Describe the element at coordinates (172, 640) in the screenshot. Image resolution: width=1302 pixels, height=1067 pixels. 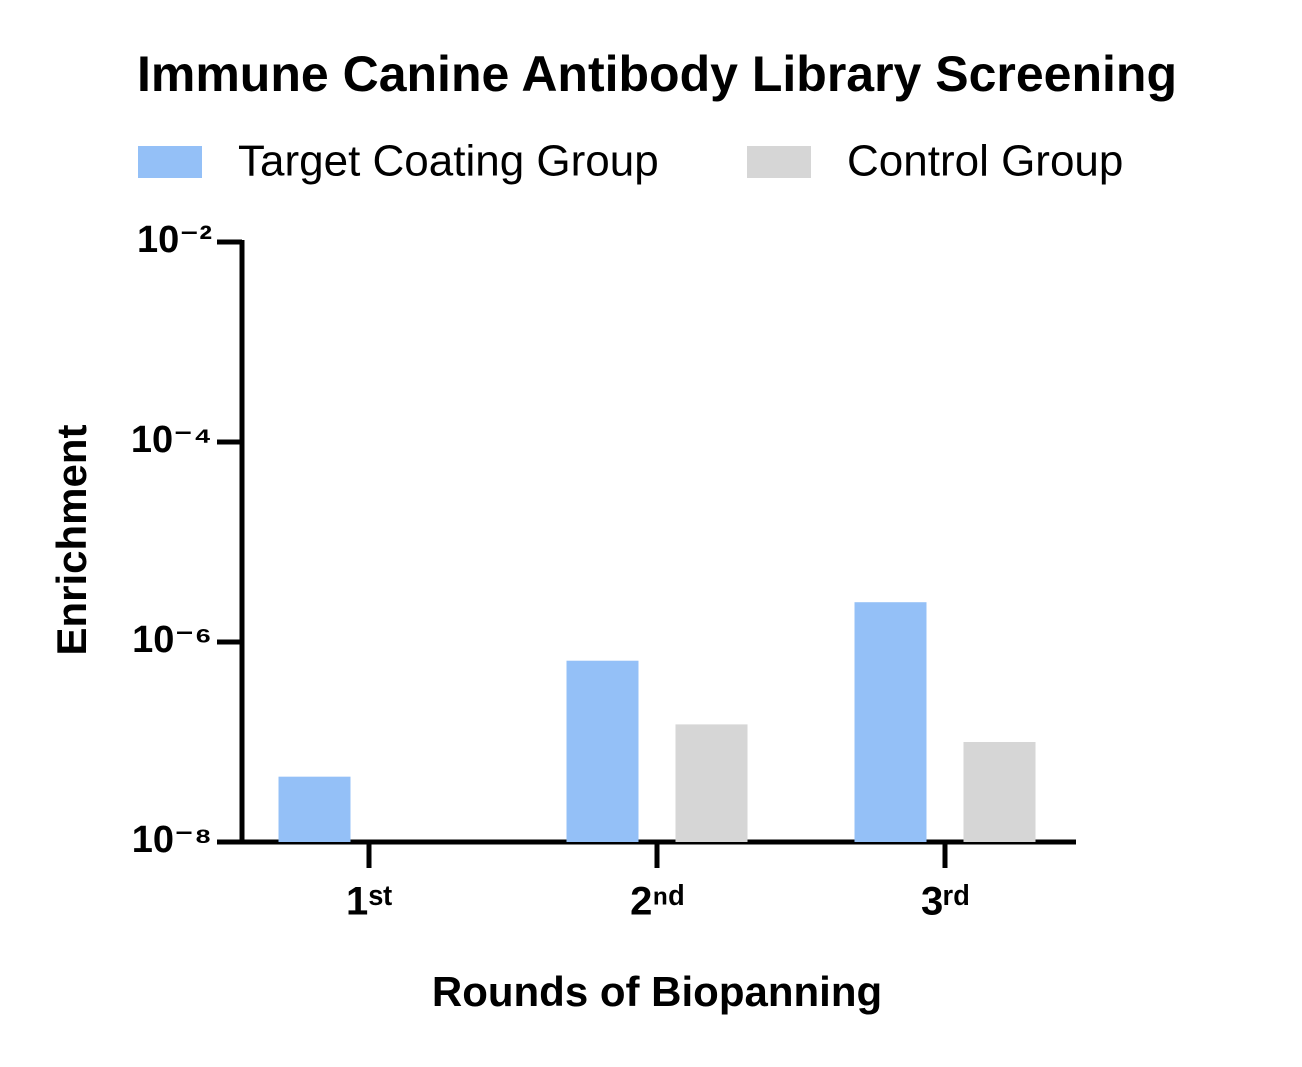
I see `y-tick-label: 10⁻⁶` at that location.